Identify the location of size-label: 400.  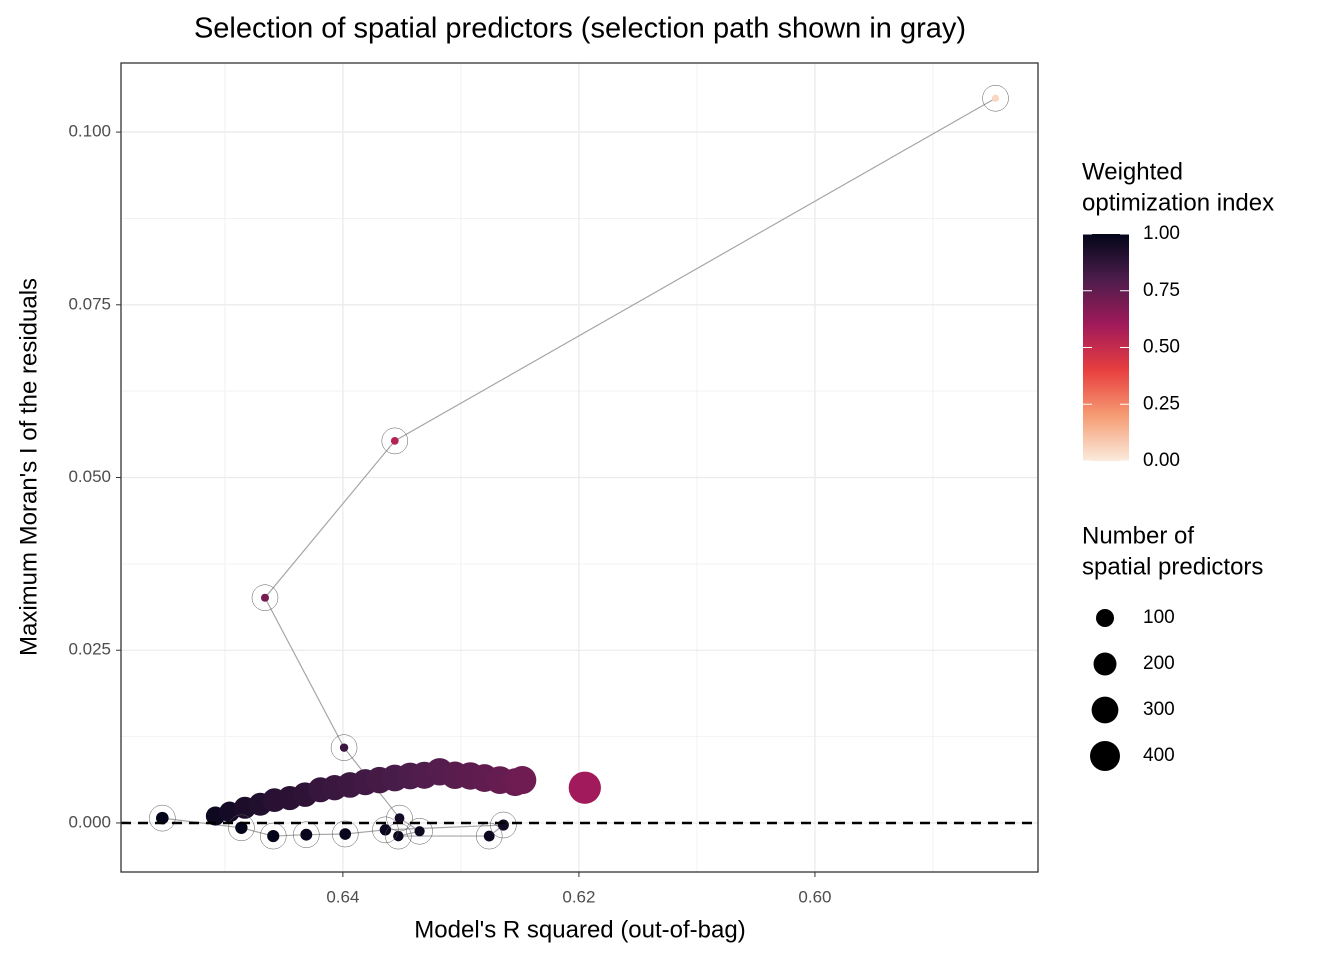
(1159, 755).